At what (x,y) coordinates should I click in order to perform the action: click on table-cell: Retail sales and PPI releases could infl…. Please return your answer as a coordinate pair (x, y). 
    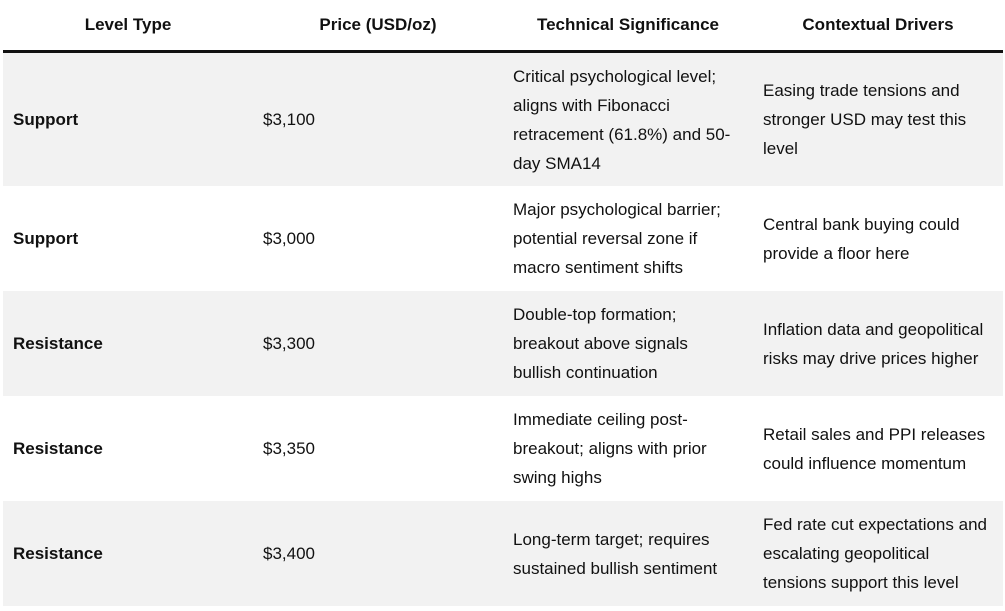
    Looking at the image, I should click on (874, 448).